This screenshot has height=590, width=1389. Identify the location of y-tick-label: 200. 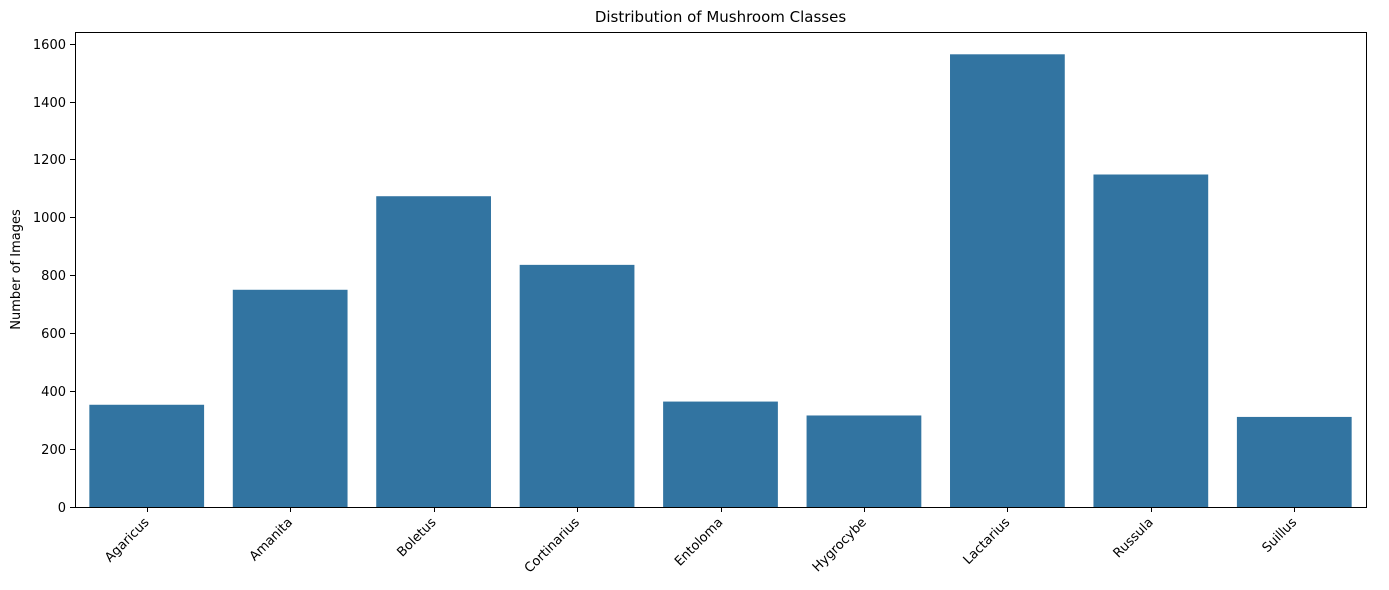
(53, 450).